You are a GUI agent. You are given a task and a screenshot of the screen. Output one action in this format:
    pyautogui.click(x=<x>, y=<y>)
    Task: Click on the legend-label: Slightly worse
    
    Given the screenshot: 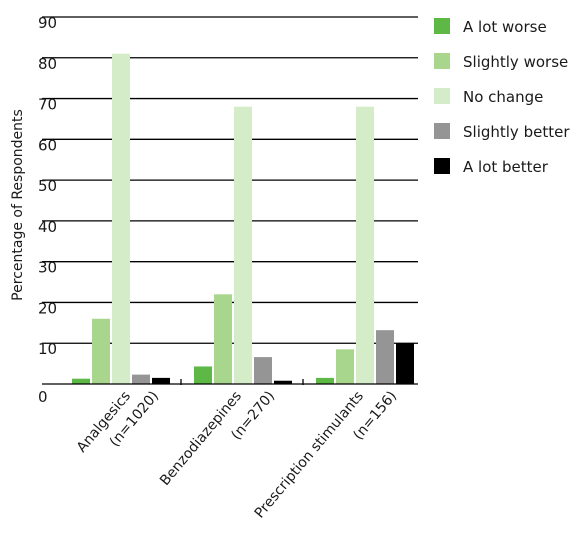 What is the action you would take?
    pyautogui.click(x=515, y=62)
    